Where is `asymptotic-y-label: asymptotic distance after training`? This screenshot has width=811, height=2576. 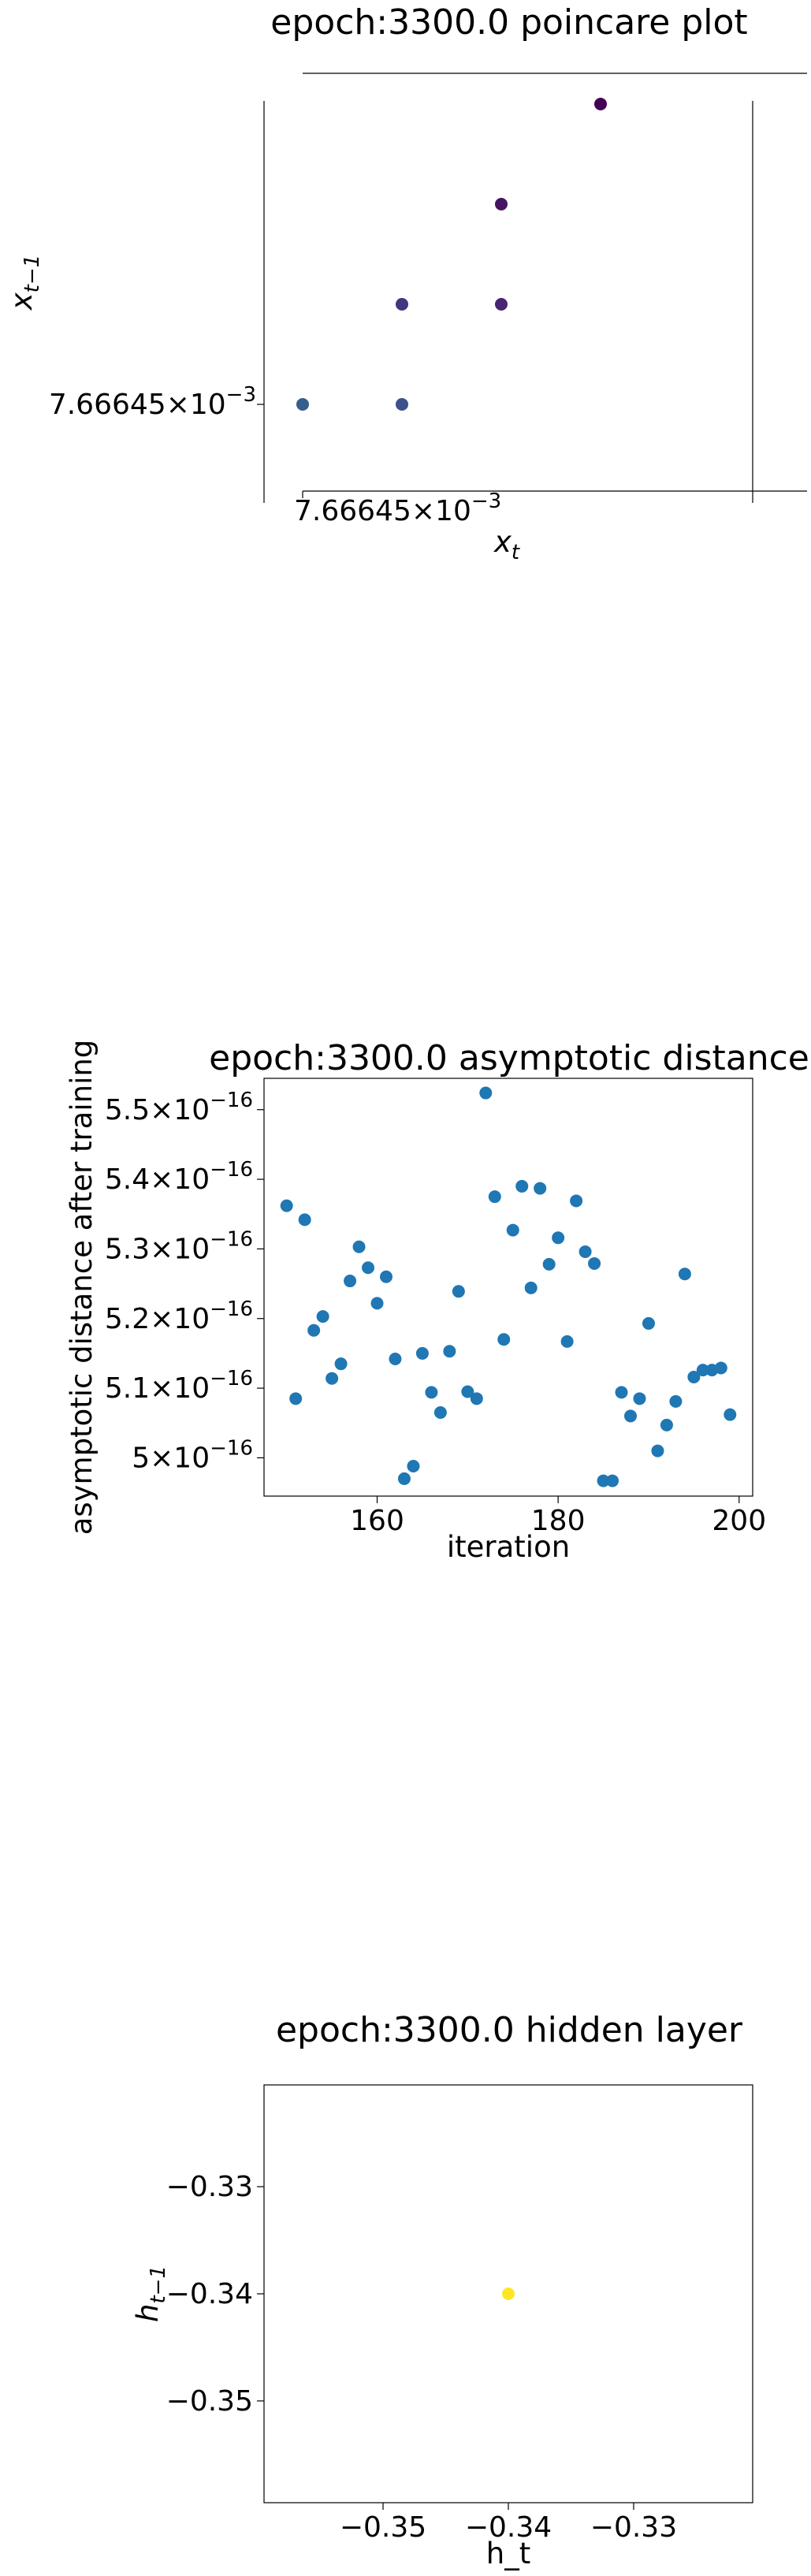
asymptotic-y-label: asymptotic distance after training is located at coordinates (82, 1288).